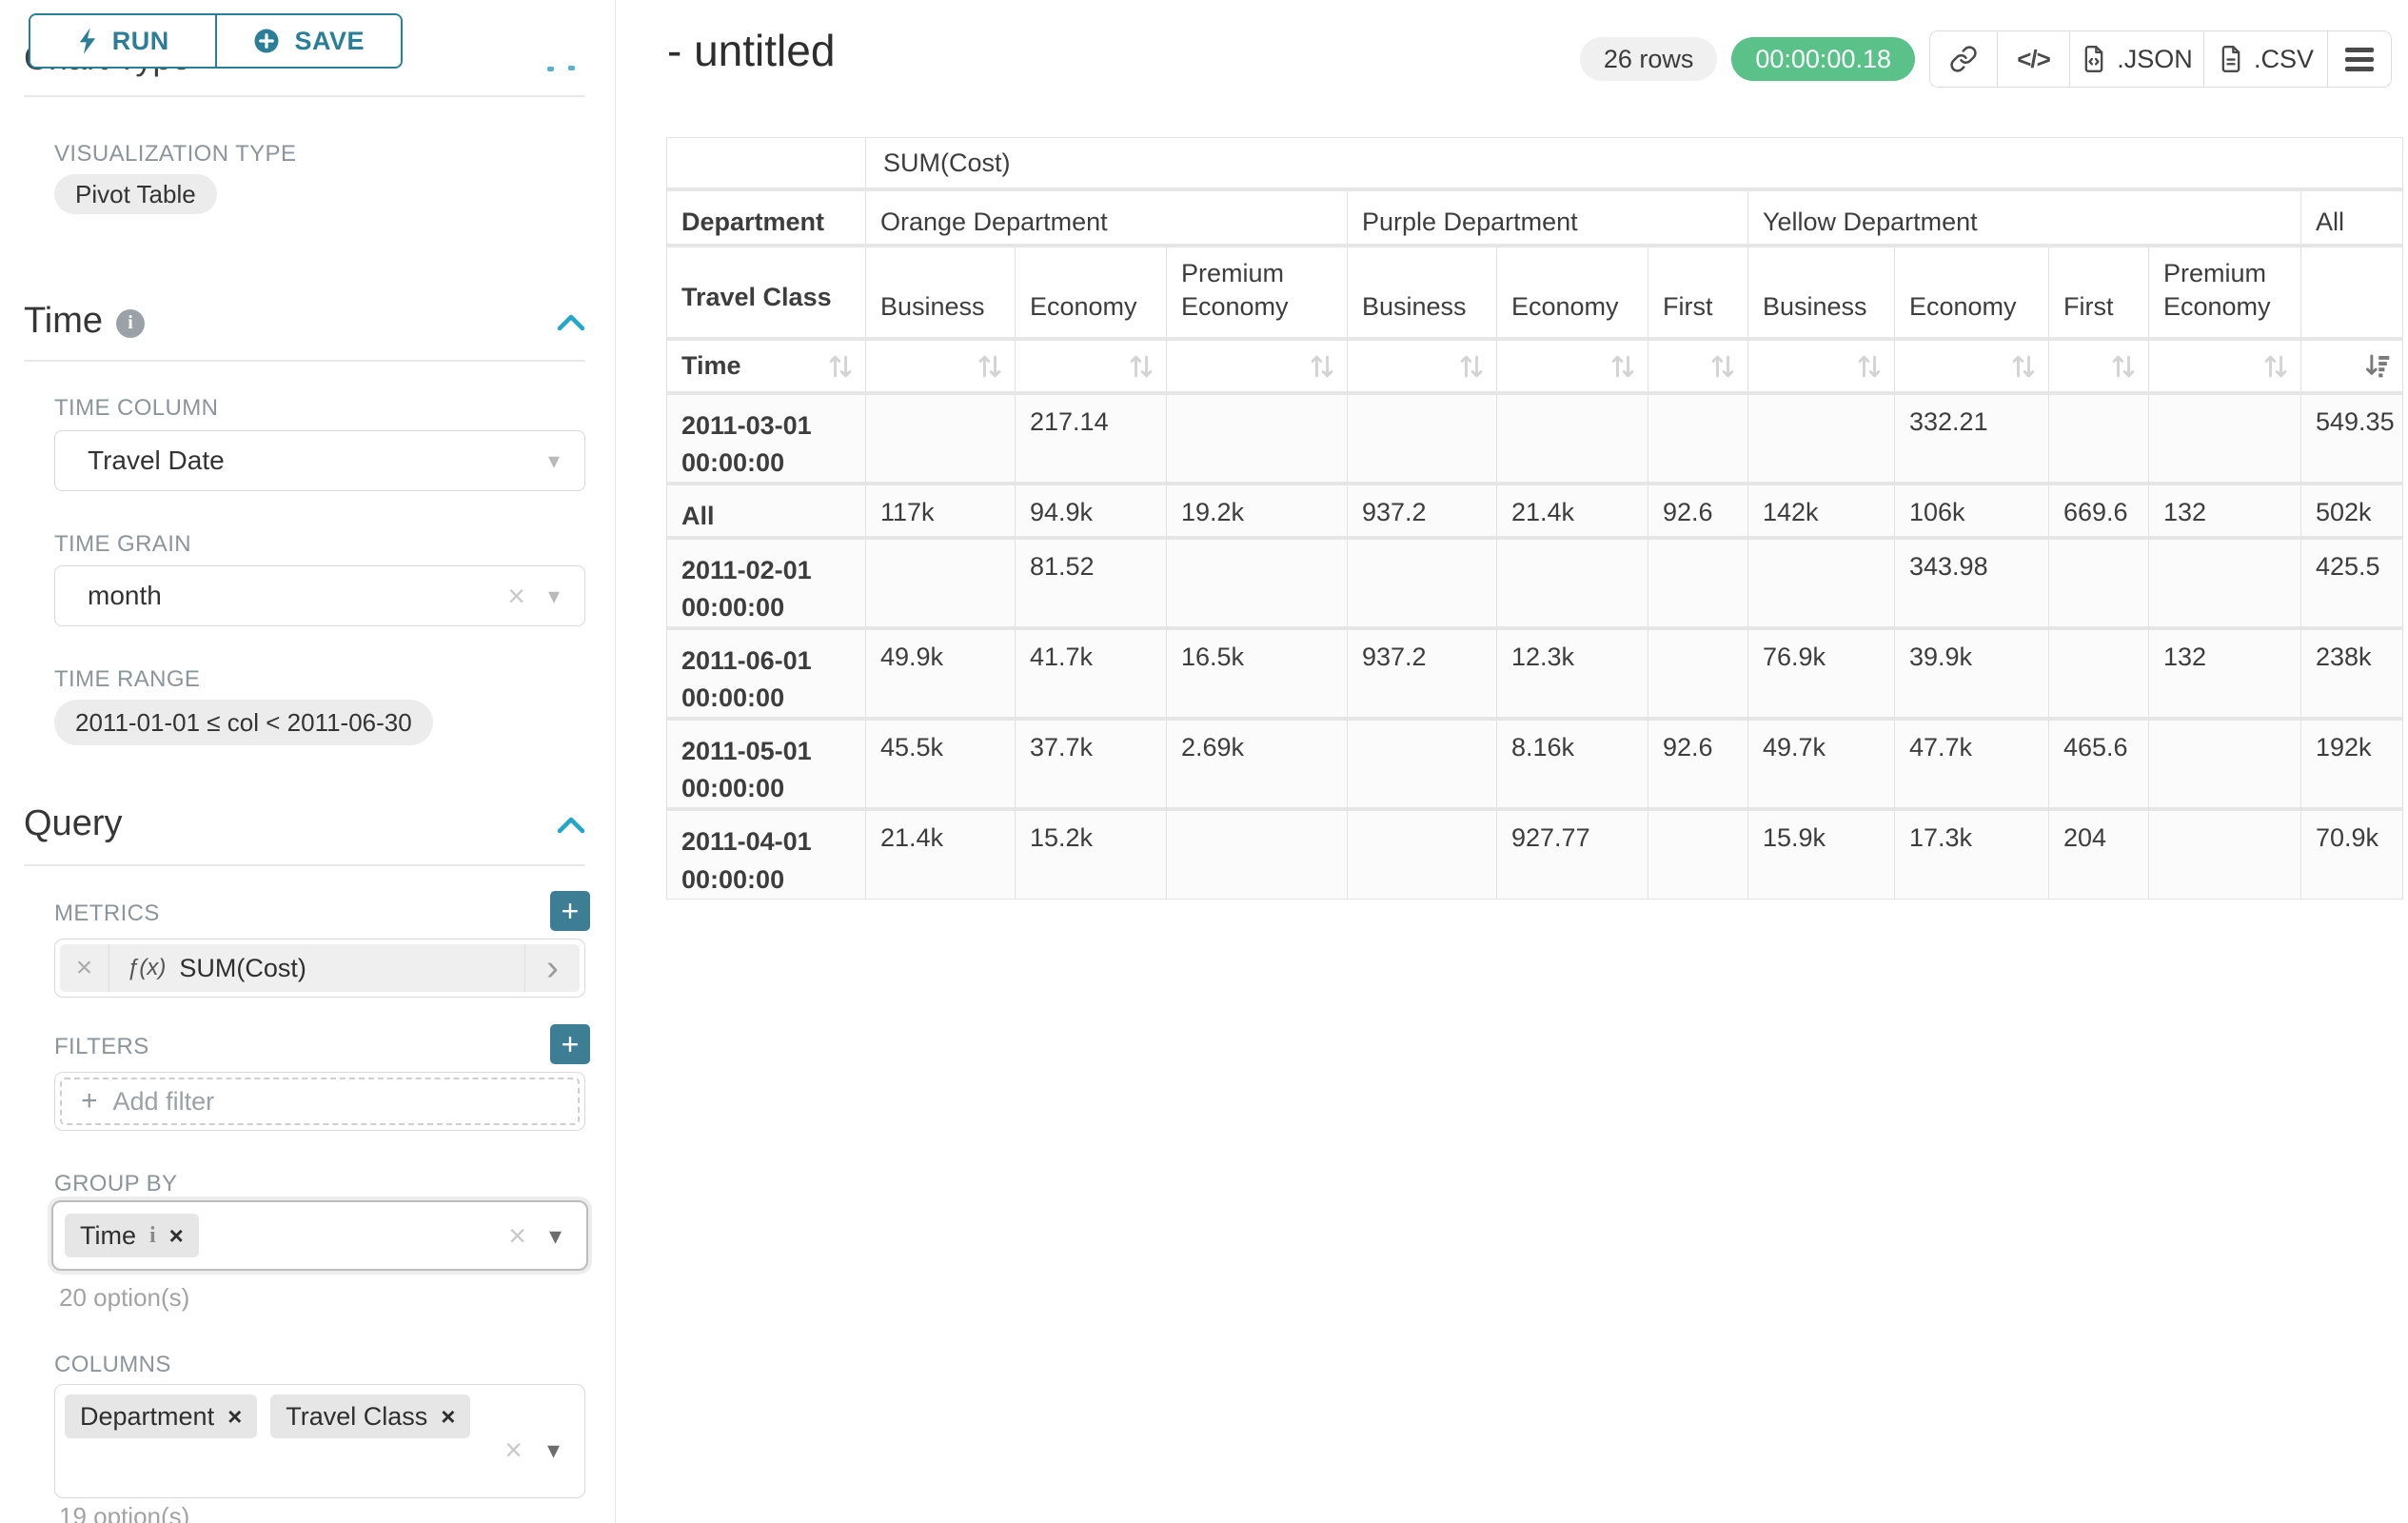 Image resolution: width=2408 pixels, height=1523 pixels. Describe the element at coordinates (1535, 585) in the screenshot. I see `table-row: 2011-02-01 00:00:00 81.52 343.98 425.5` at that location.